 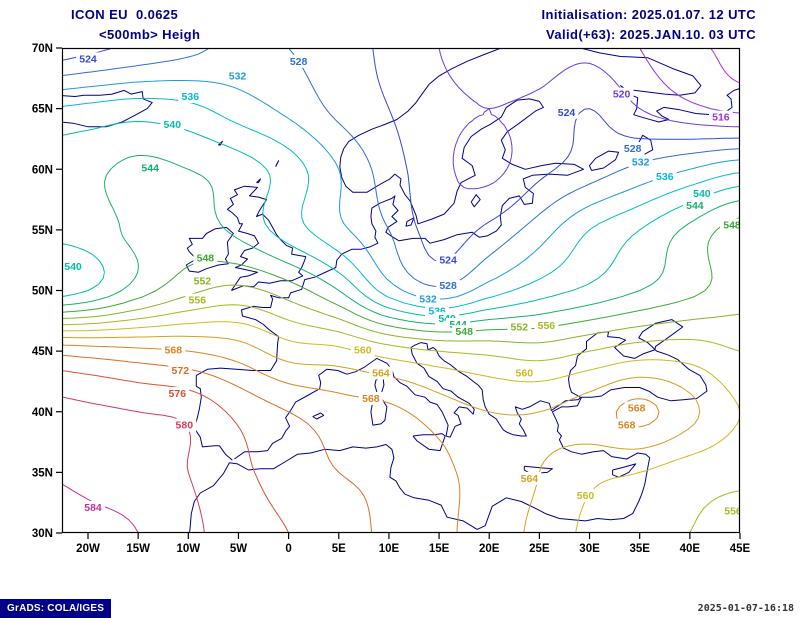 I want to click on contour-label-552: 552, so click(x=520, y=327).